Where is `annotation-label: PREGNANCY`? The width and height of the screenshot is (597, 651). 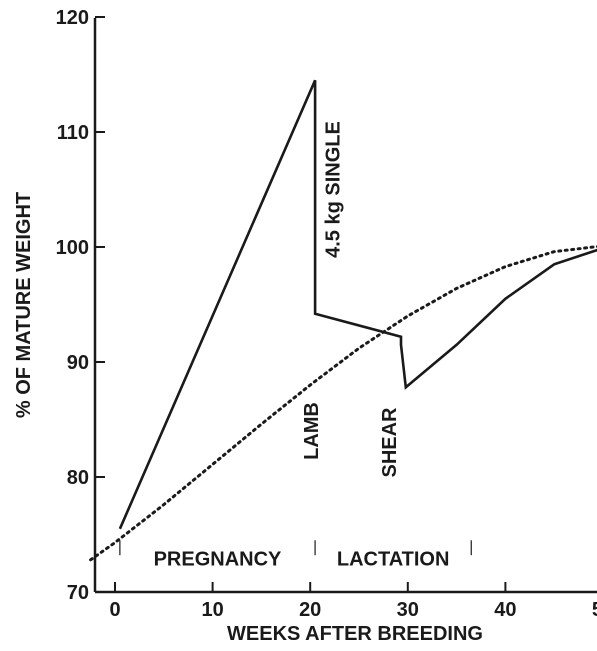 annotation-label: PREGNANCY is located at coordinates (218, 560).